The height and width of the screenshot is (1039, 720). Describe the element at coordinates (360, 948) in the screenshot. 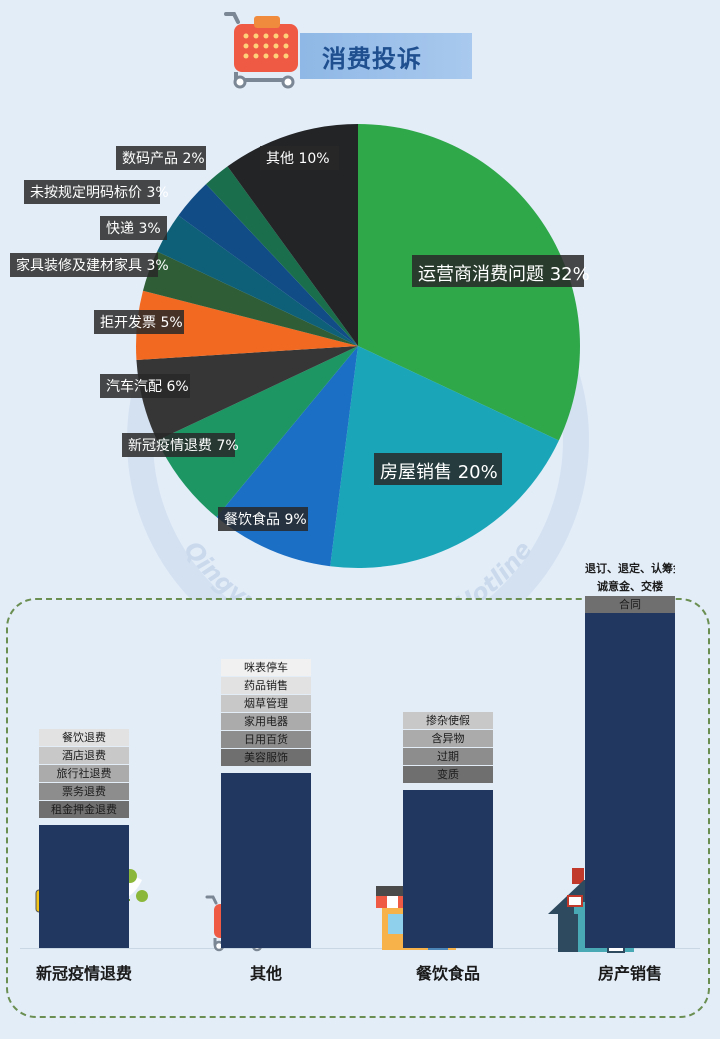

I see `bar-baseline` at that location.